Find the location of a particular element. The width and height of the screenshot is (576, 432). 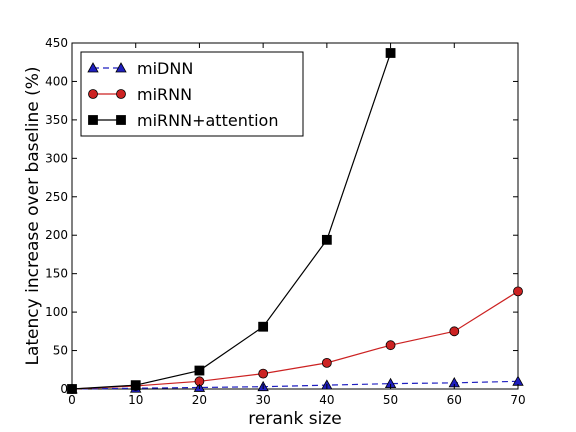

legend-entry: miDNN is located at coordinates (140, 68).